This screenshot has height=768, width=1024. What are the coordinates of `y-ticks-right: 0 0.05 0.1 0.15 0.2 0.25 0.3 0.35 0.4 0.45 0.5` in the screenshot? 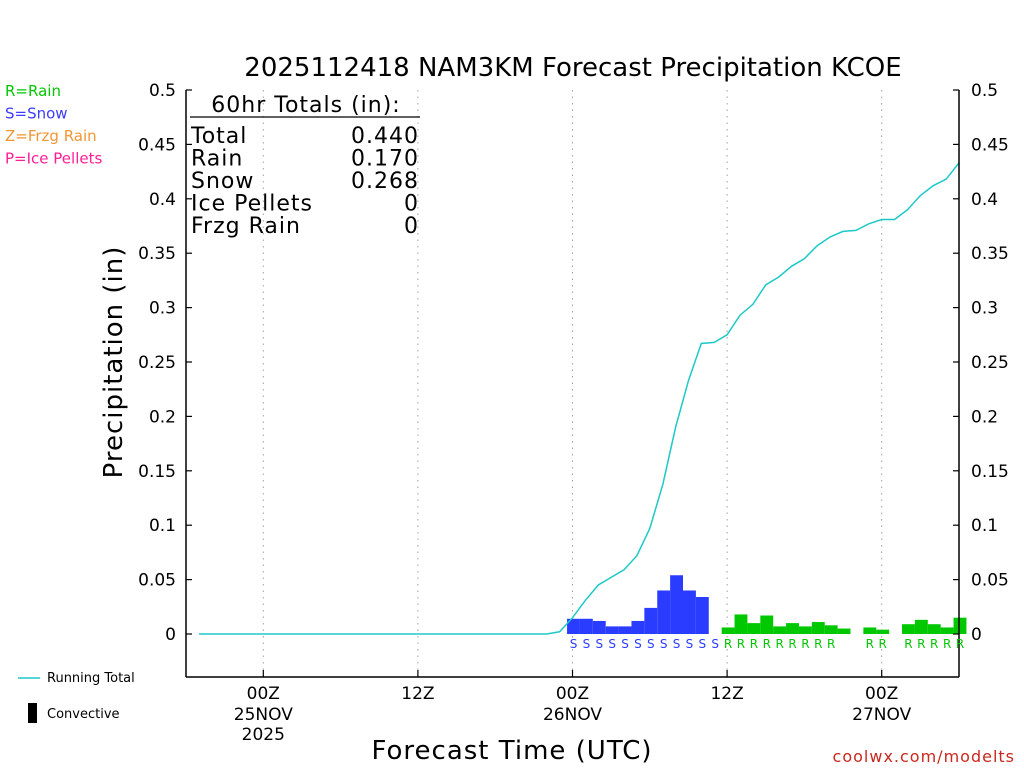 It's located at (981, 363).